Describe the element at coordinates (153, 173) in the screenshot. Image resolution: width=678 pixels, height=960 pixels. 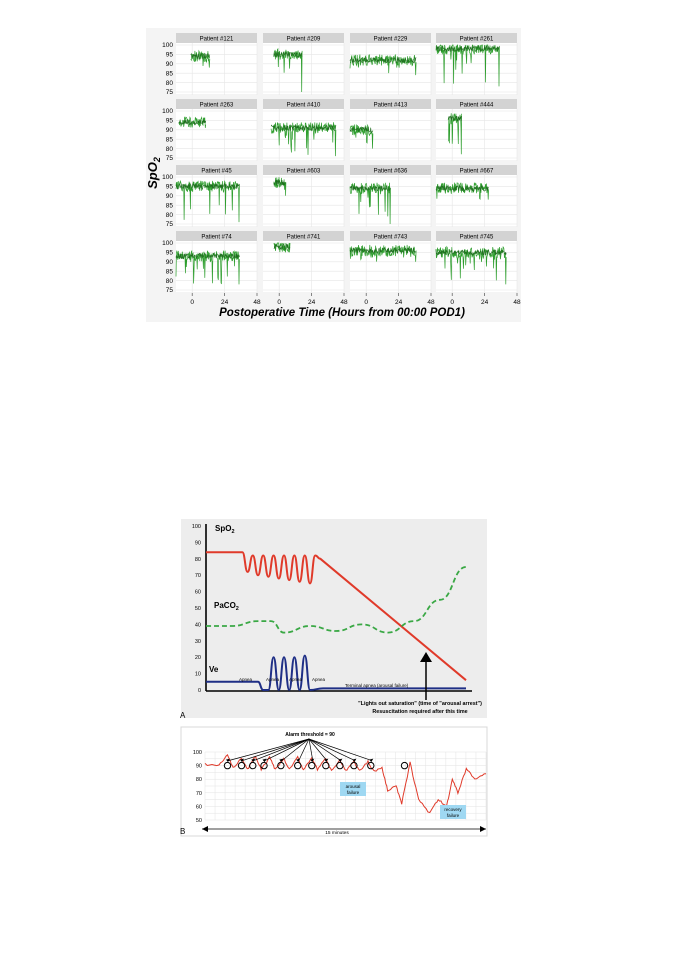
I see `figure-1-ylabel: SpO2` at that location.